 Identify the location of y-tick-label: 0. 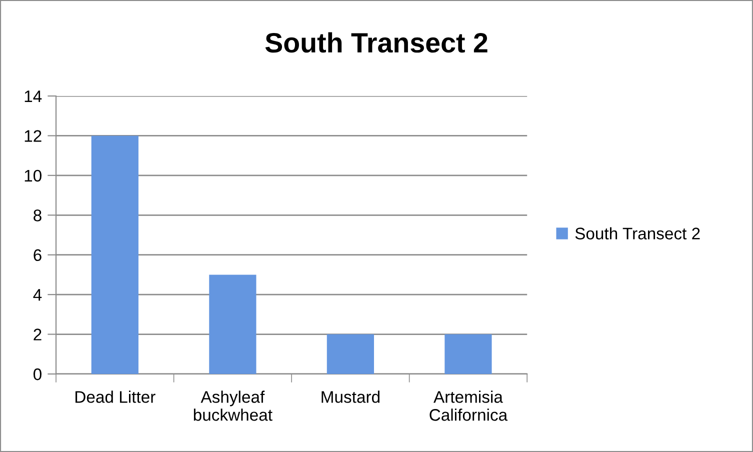
(38, 374).